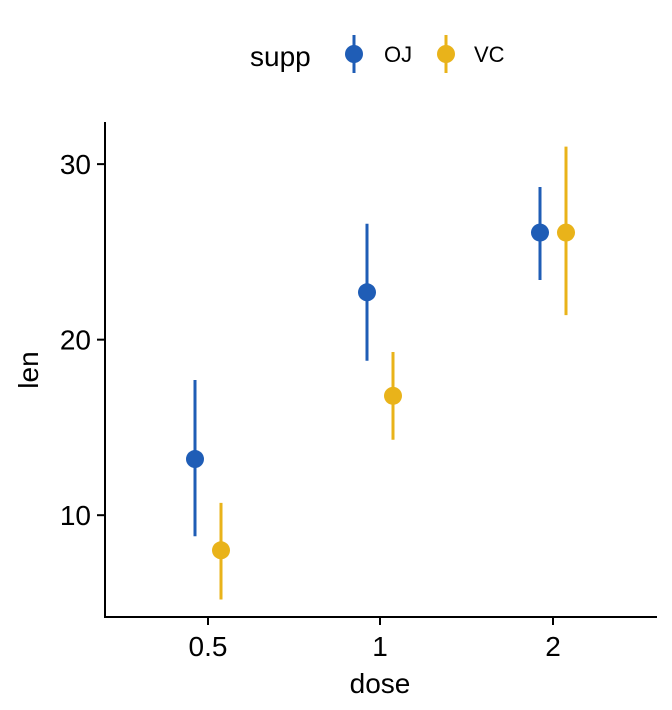 Image resolution: width=672 pixels, height=710 pixels. What do you see at coordinates (377, 54) in the screenshot?
I see `legend: supp OJ VC` at bounding box center [377, 54].